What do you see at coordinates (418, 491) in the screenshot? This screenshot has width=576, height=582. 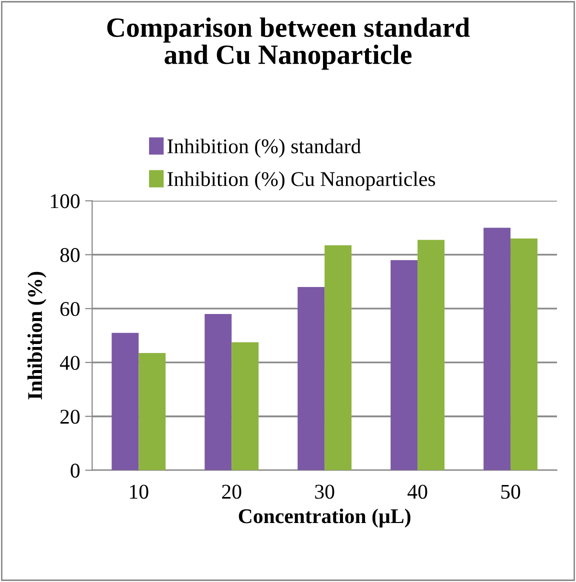 I see `x-tick-label: 40` at bounding box center [418, 491].